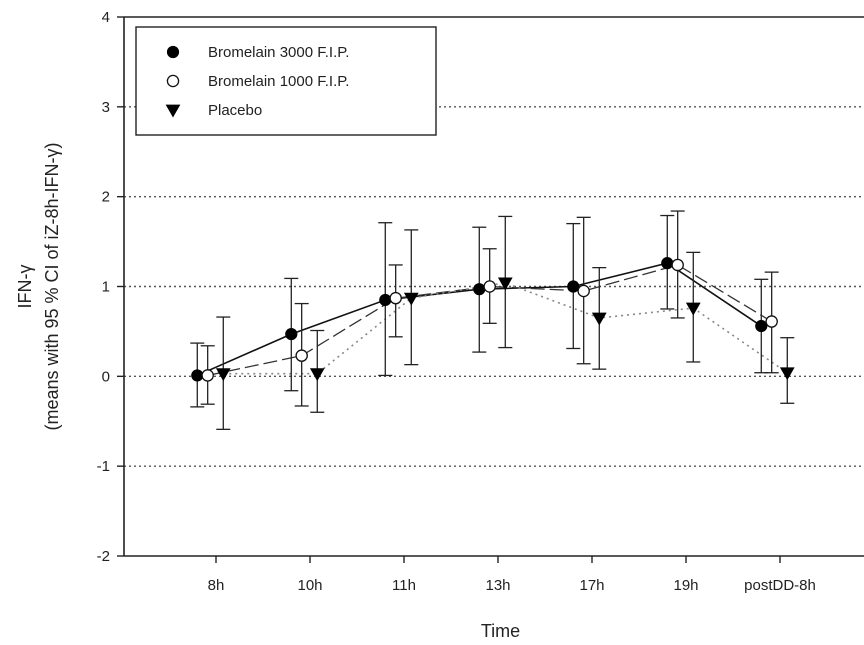 This screenshot has width=864, height=645. Describe the element at coordinates (52, 286) in the screenshot. I see `y-axis-subtitle: (means with 95 % CI of iZ-8h-IFN-γ)` at that location.